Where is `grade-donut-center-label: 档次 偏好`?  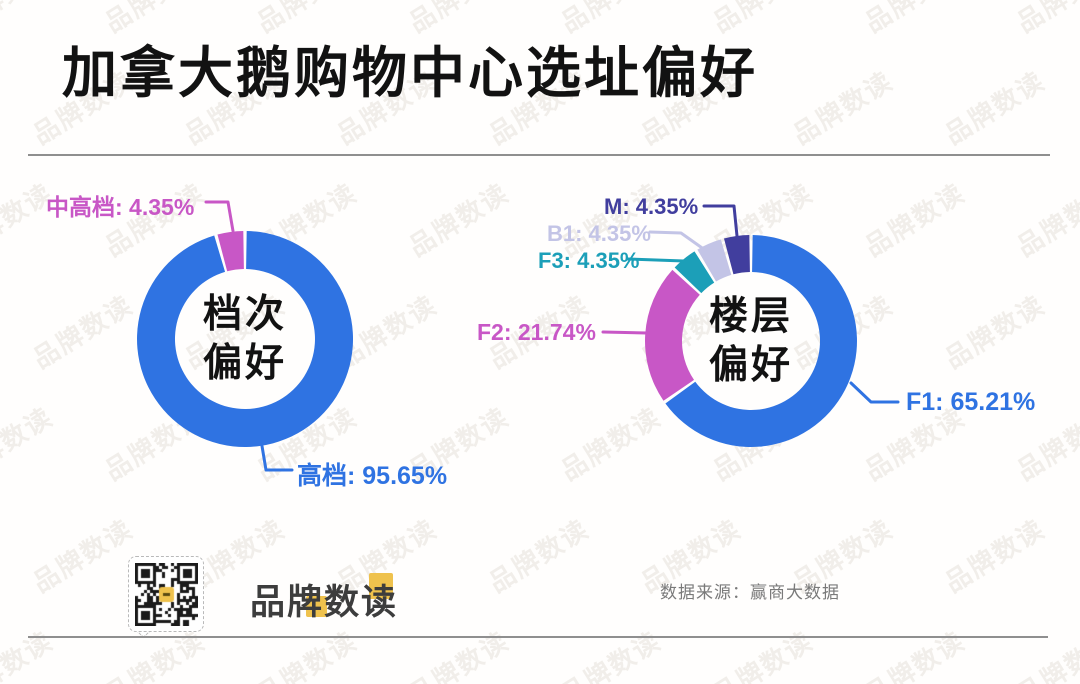
grade-donut-center-label: 档次 偏好 is located at coordinates (245, 339).